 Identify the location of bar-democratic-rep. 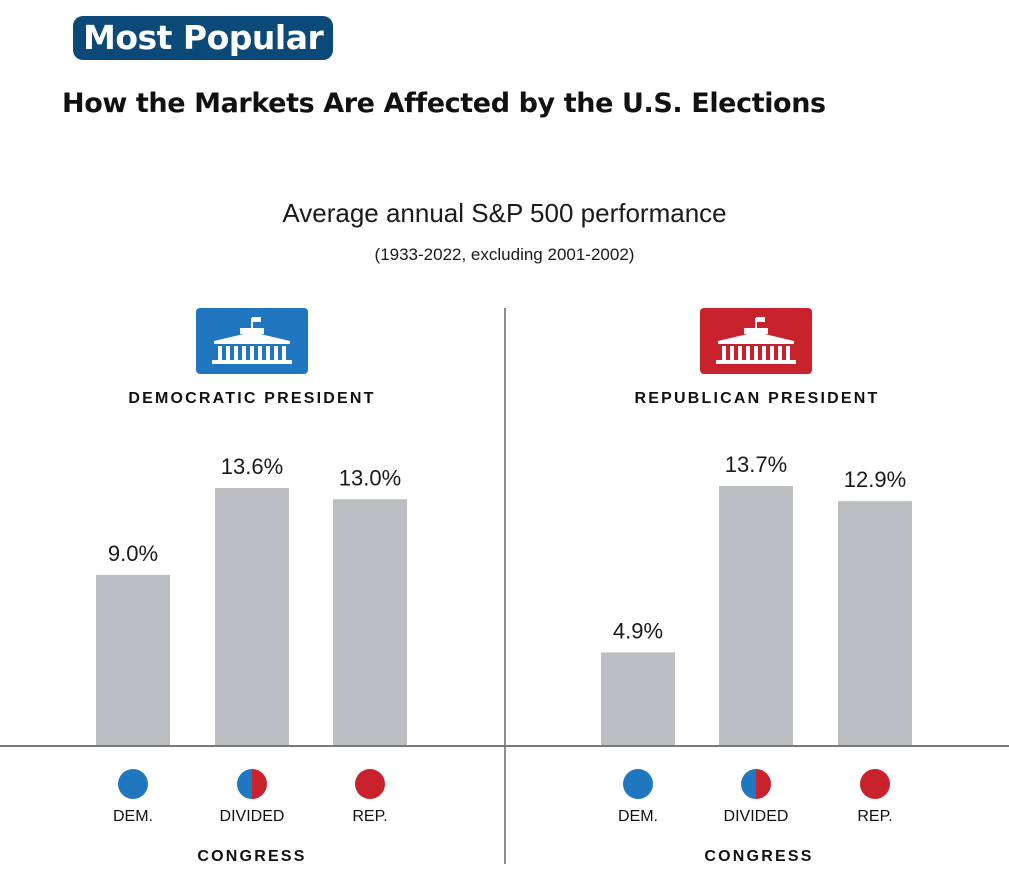
(370, 622).